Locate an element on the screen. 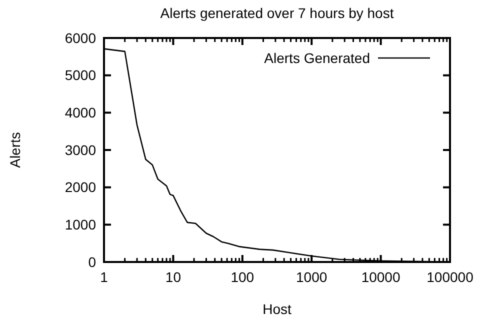 The image size is (486, 326). x-tick-label: 1000 is located at coordinates (312, 277).